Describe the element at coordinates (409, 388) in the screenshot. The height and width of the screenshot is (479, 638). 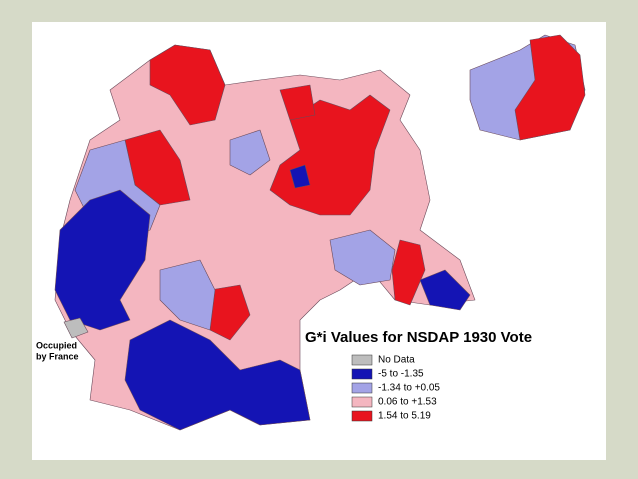
I see `legend-label: -1.34 to +0.05` at that location.